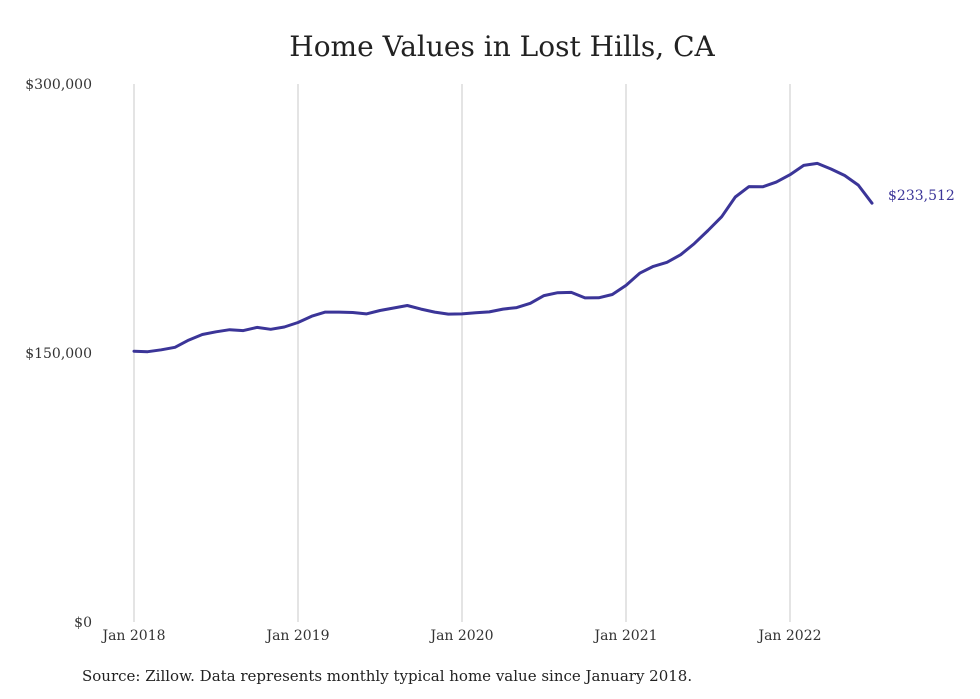  I want to click on y-tick-label: $0, so click(83, 623).